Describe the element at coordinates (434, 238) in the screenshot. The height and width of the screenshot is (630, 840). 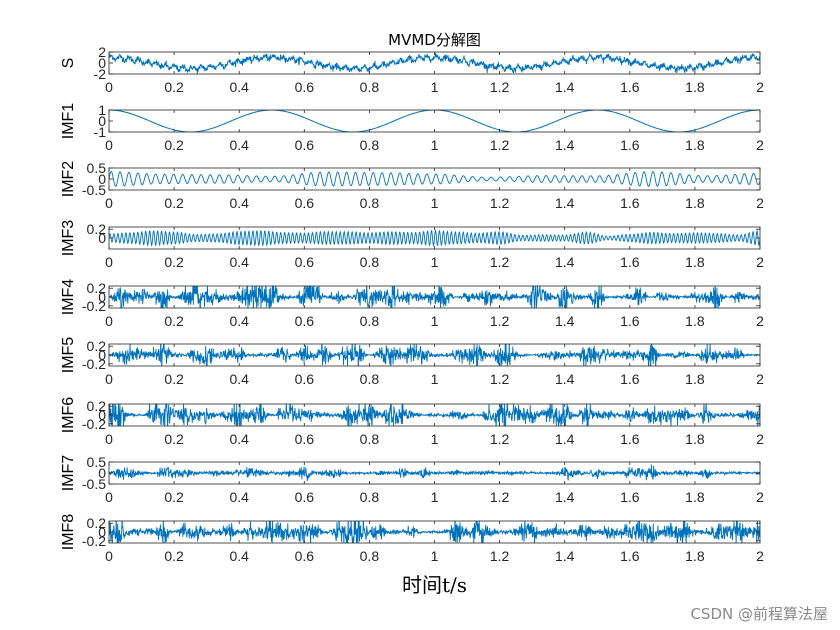
I see `series-line-imf3` at that location.